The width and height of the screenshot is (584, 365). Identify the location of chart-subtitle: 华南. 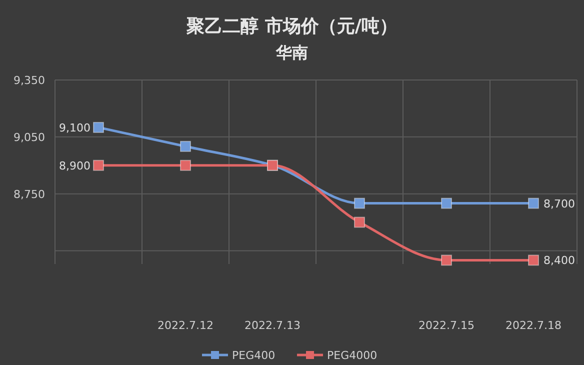
(291, 52).